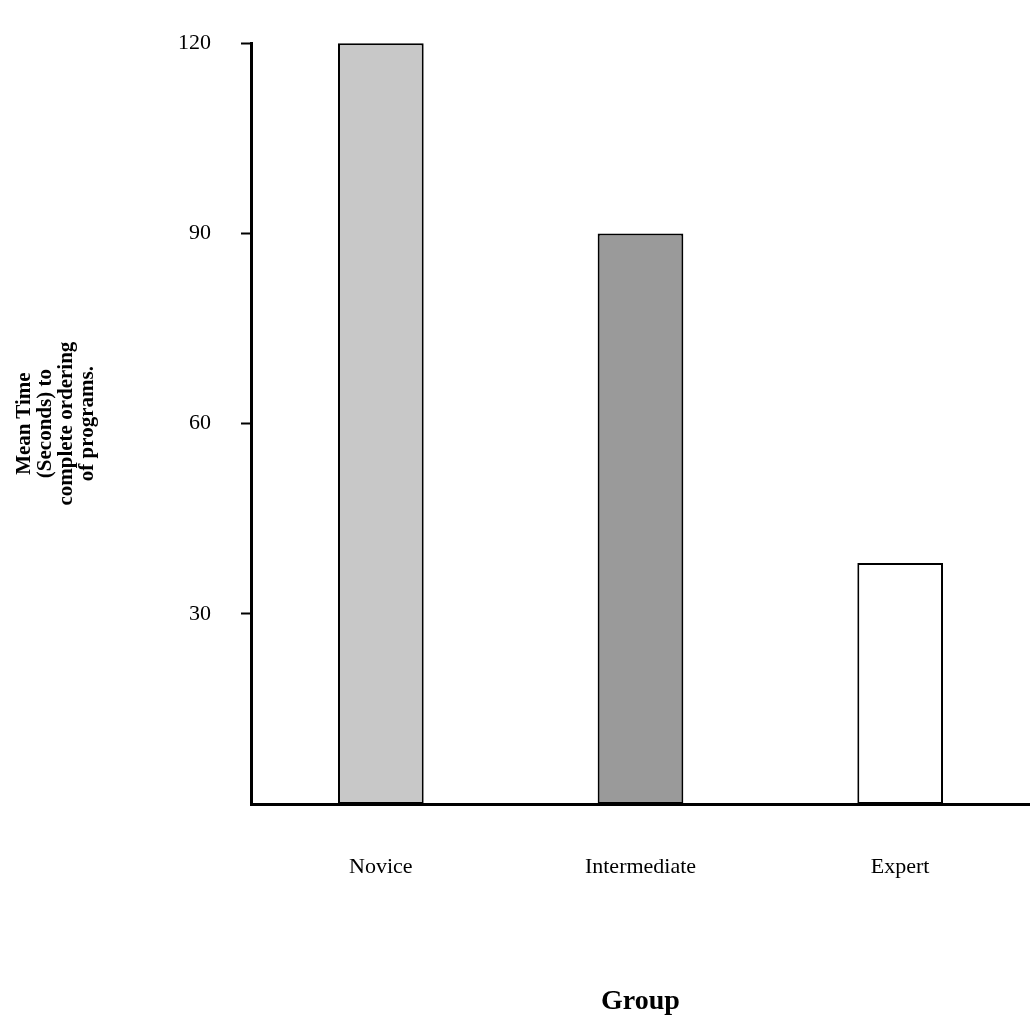 This screenshot has height=1033, width=1030. What do you see at coordinates (200, 612) in the screenshot?
I see `y-tick-label: 30` at bounding box center [200, 612].